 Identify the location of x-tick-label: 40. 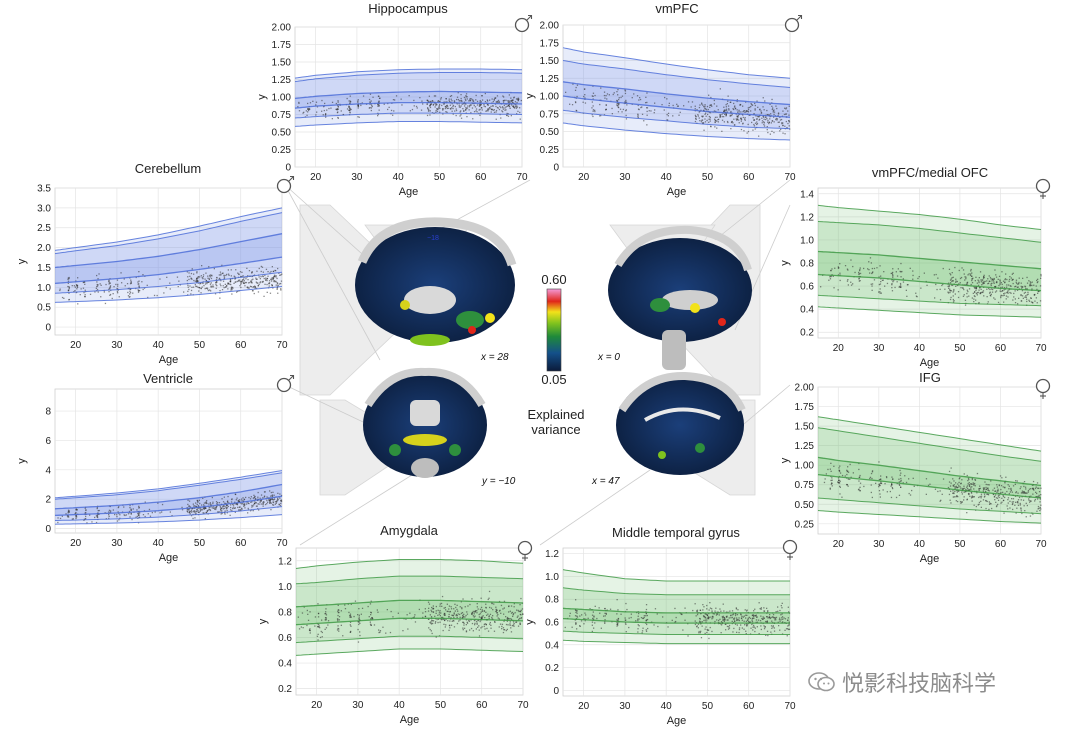
(920, 544).